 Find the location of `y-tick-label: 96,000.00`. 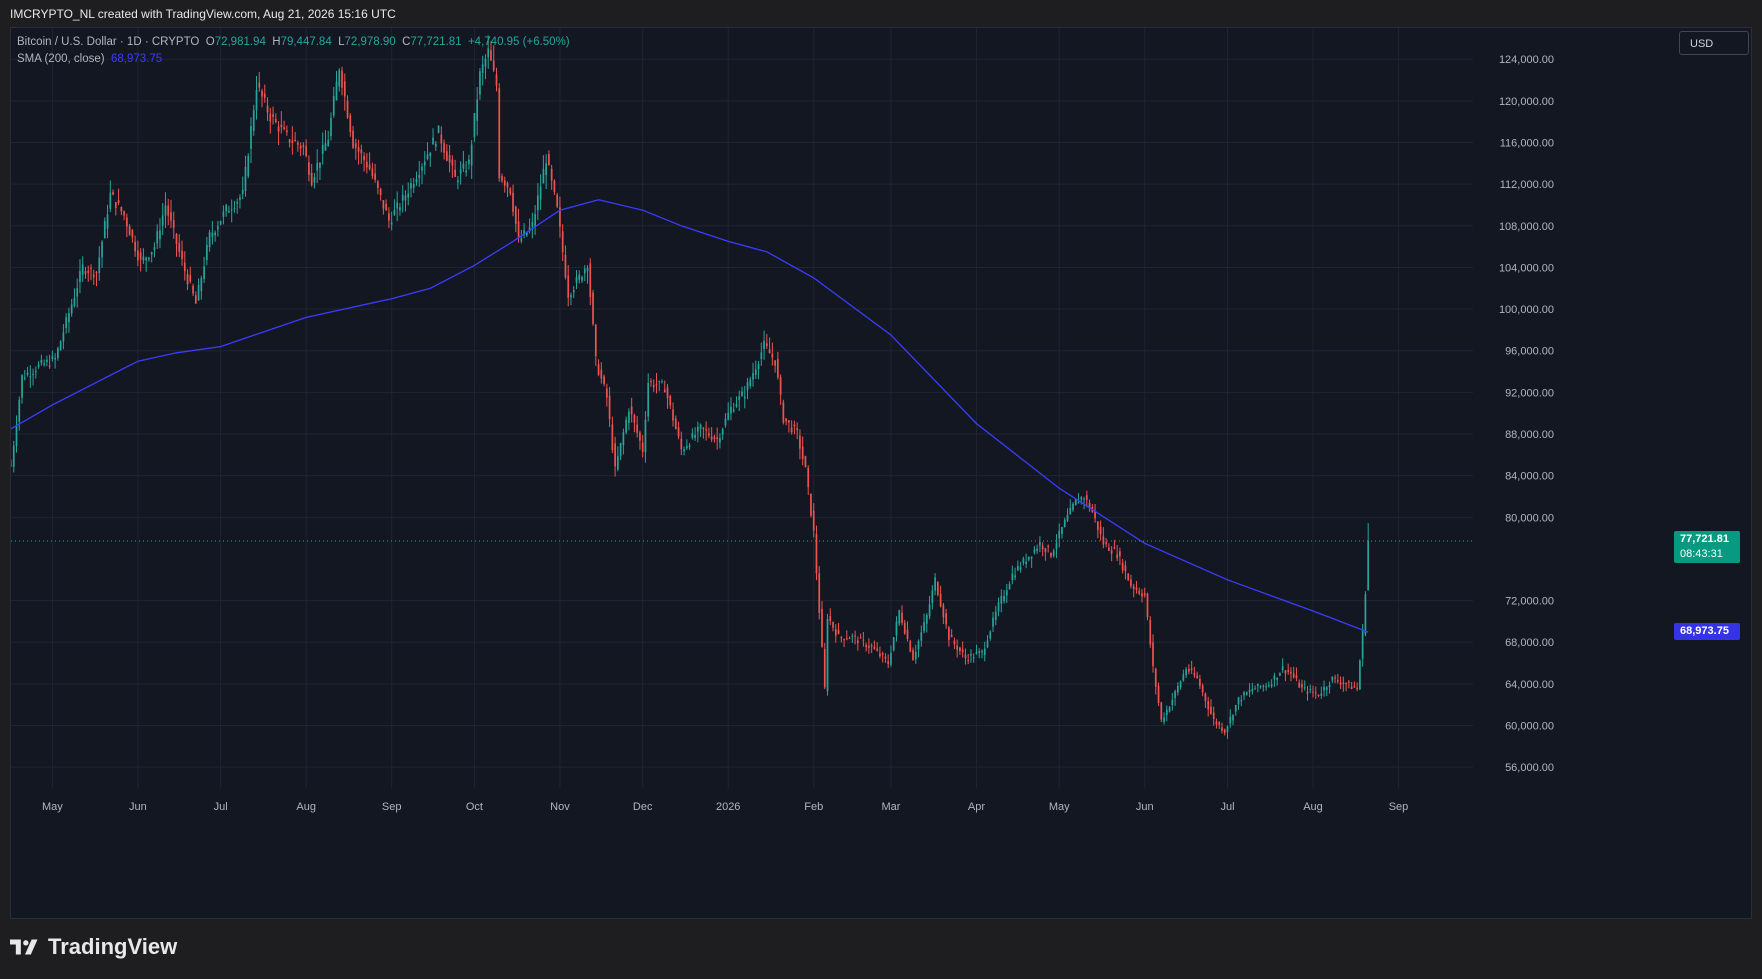

y-tick-label: 96,000.00 is located at coordinates (1529, 352).